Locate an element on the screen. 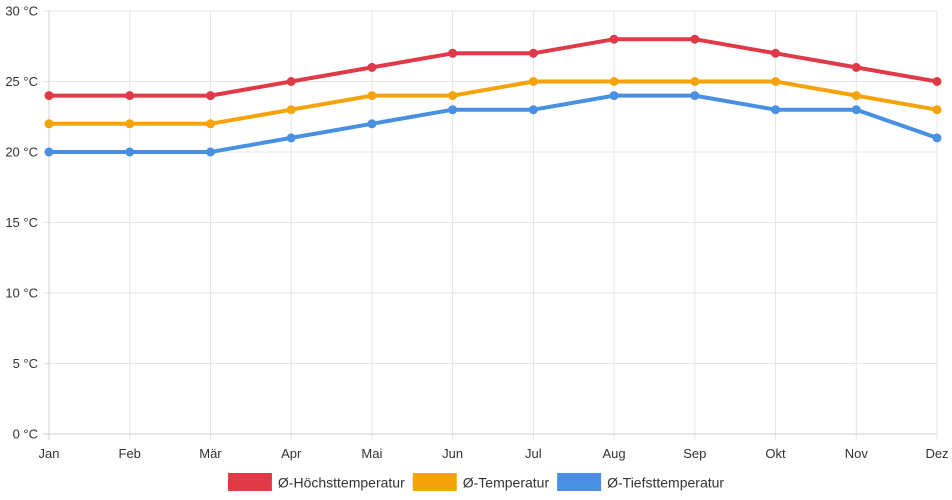 This screenshot has width=952, height=500. y-axis-ticks: 0 °C 5 °C 10 °C 15 °C 20 °C 25 °C 30 °C is located at coordinates (21, 223).